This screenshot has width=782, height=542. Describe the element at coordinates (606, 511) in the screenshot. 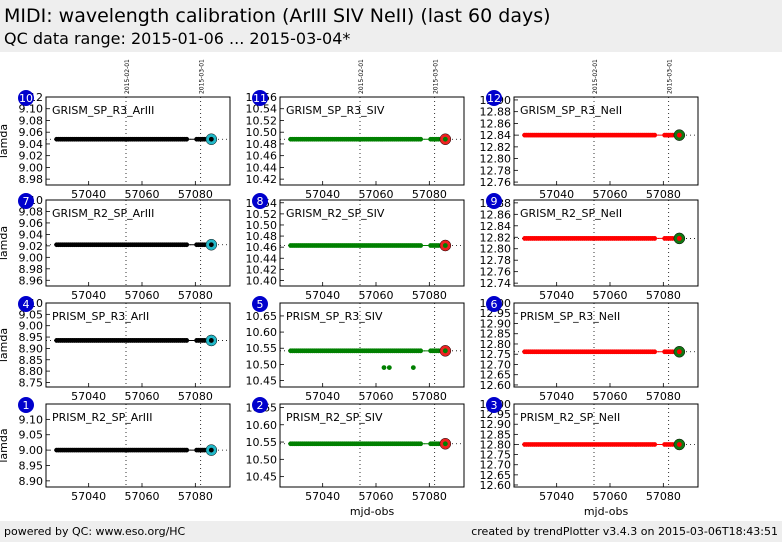

I see `x-axis-label: mjd-obs` at that location.